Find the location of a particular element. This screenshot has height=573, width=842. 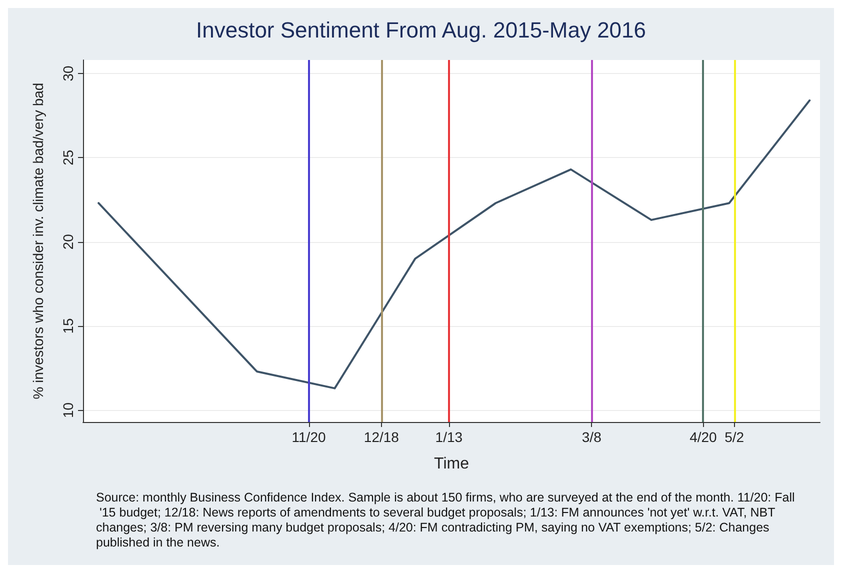

x-tick-label: 12/18 is located at coordinates (382, 437).